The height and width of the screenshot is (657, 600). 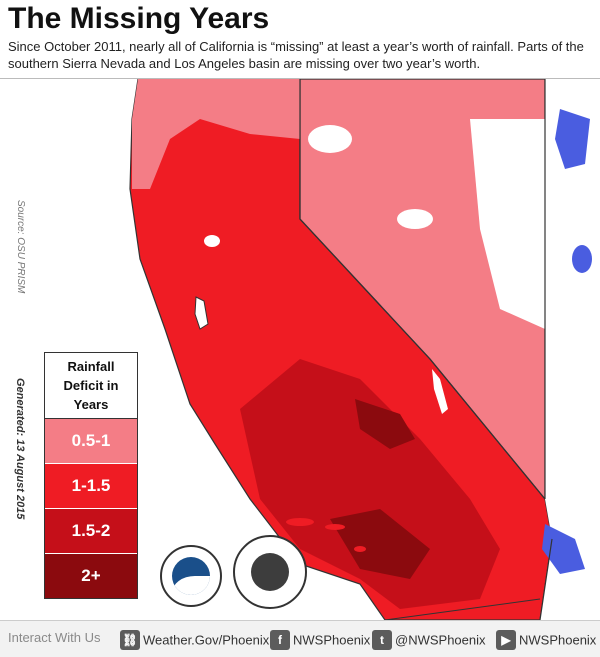 I want to click on noaa-logo, so click(x=191, y=576).